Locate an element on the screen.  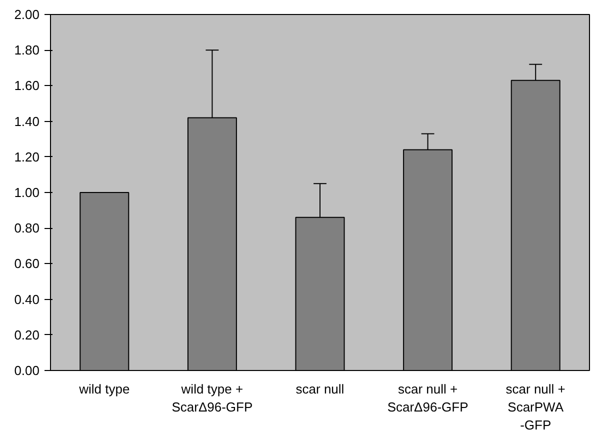
y-tick-label: 2.00 is located at coordinates (27, 14).